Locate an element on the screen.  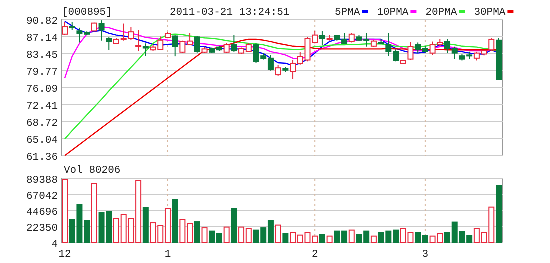
y-tick-label: 67042 is located at coordinates (42, 197).